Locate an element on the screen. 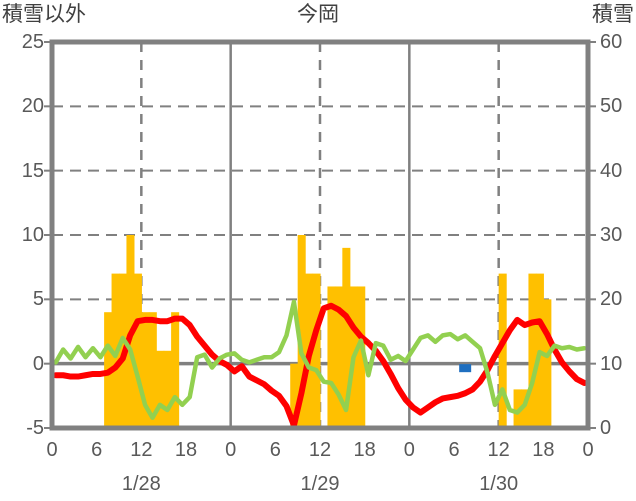 The image size is (636, 501). y-axis-tick-label-left: 25 is located at coordinates (32, 42).